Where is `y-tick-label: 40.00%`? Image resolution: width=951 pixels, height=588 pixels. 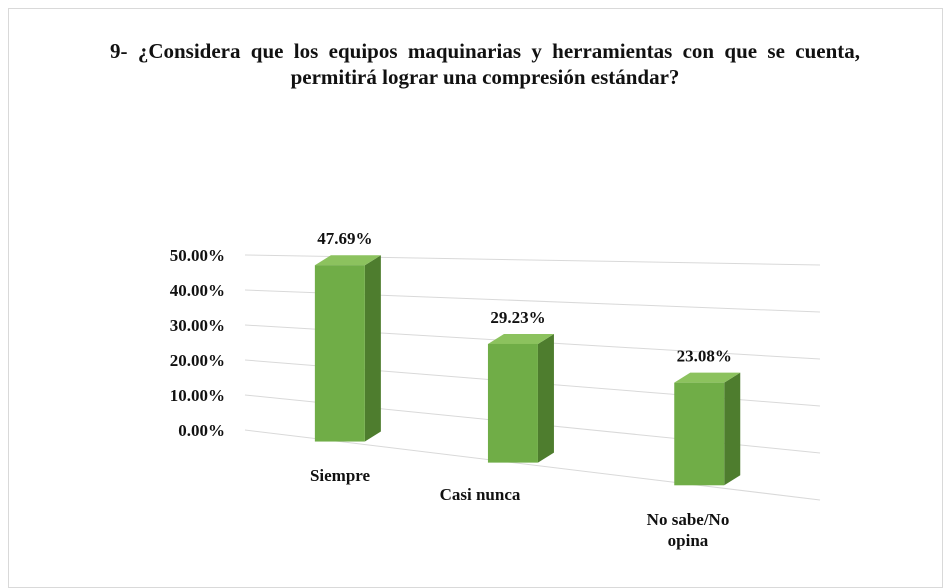 y-tick-label: 40.00% is located at coordinates (197, 290).